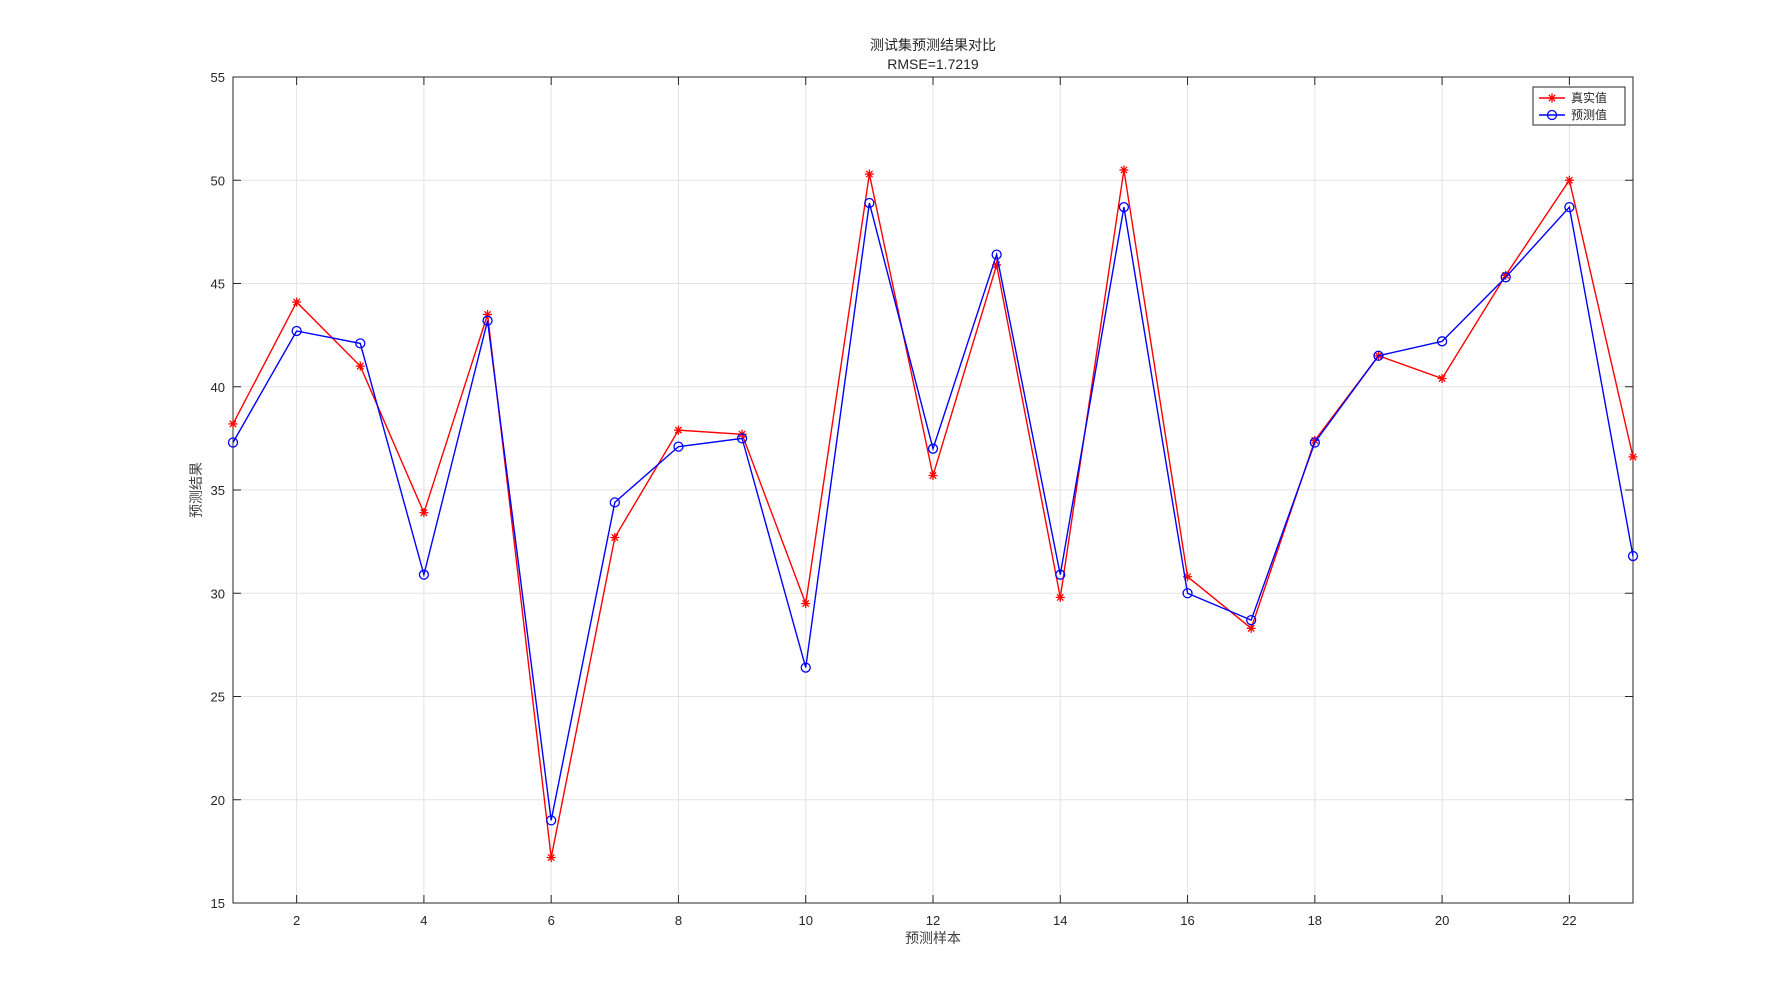  I want to click on y-tick-label: 40, so click(218, 387).